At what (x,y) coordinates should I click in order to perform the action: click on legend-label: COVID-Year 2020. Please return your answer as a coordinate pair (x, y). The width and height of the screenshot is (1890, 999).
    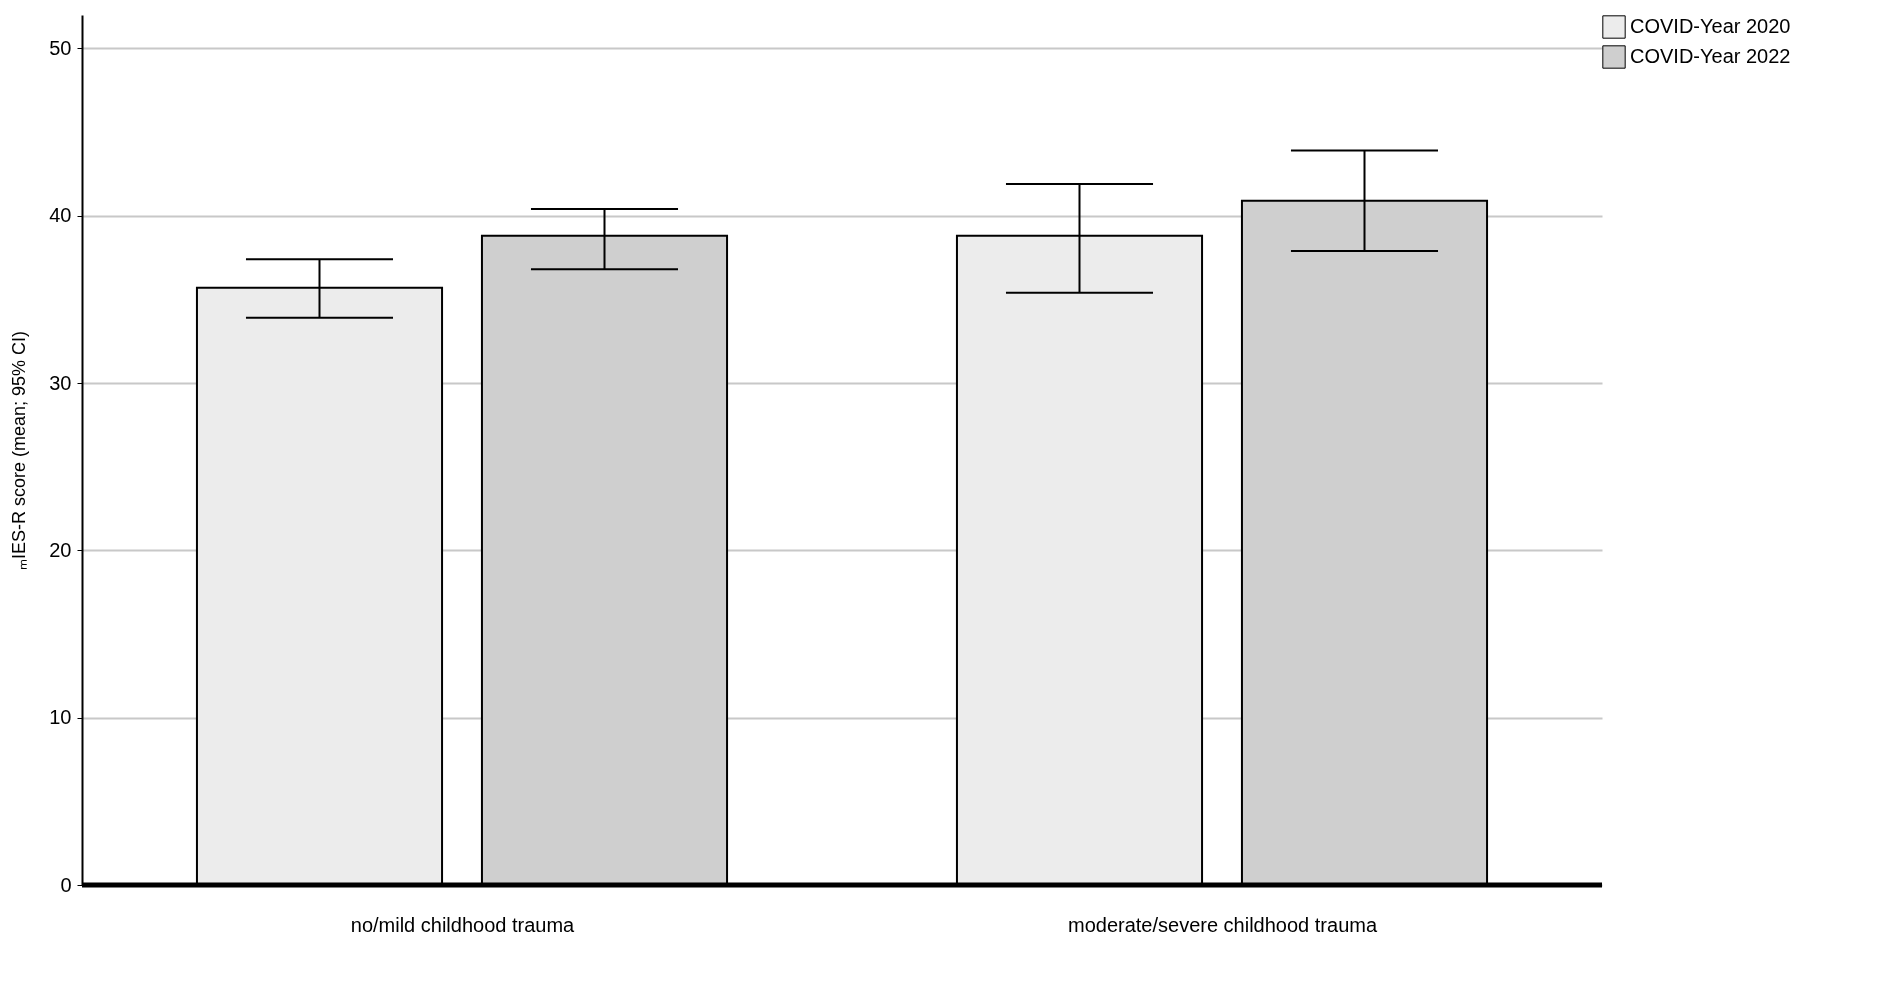
    Looking at the image, I should click on (1710, 26).